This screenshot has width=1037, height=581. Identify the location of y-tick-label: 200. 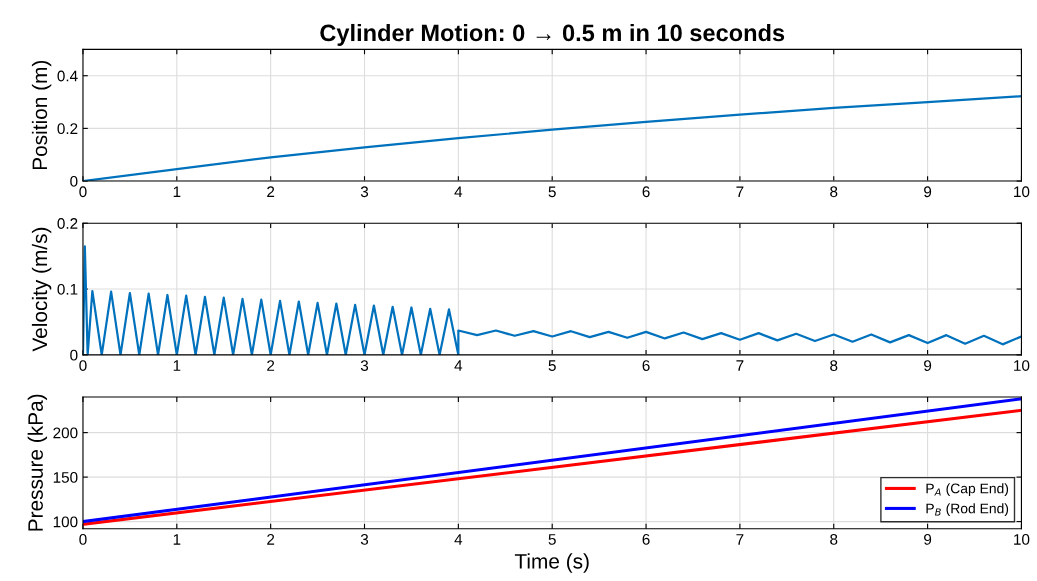
(65, 433).